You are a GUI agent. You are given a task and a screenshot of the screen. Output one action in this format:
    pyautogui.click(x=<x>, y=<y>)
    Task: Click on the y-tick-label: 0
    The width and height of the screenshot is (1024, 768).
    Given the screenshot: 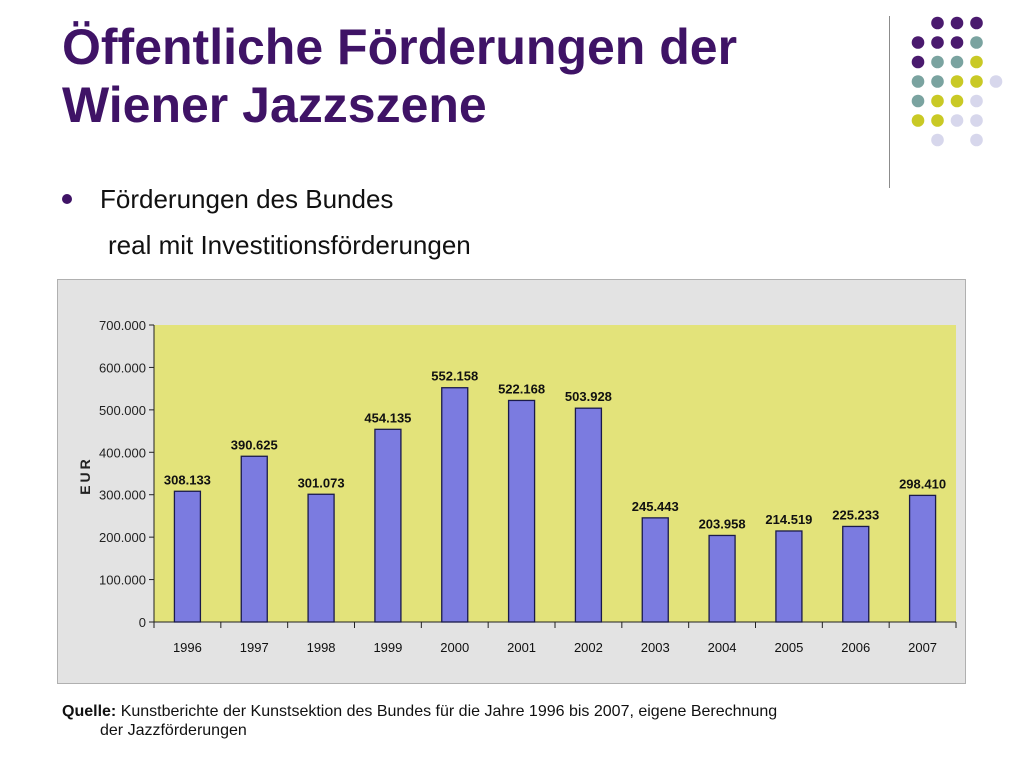 What is the action you would take?
    pyautogui.click(x=142, y=622)
    